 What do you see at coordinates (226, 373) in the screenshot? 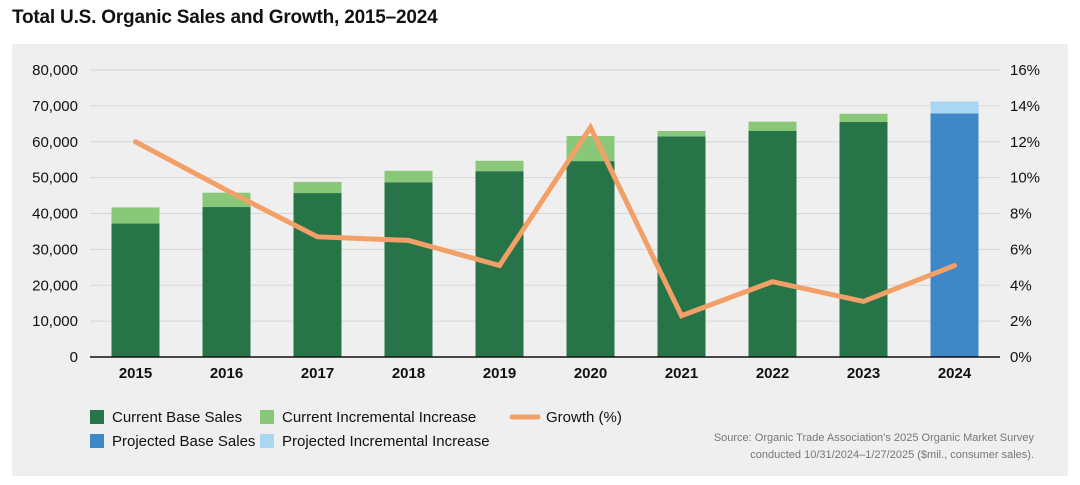
I see `x-tick-label-2016: 2016` at bounding box center [226, 373].